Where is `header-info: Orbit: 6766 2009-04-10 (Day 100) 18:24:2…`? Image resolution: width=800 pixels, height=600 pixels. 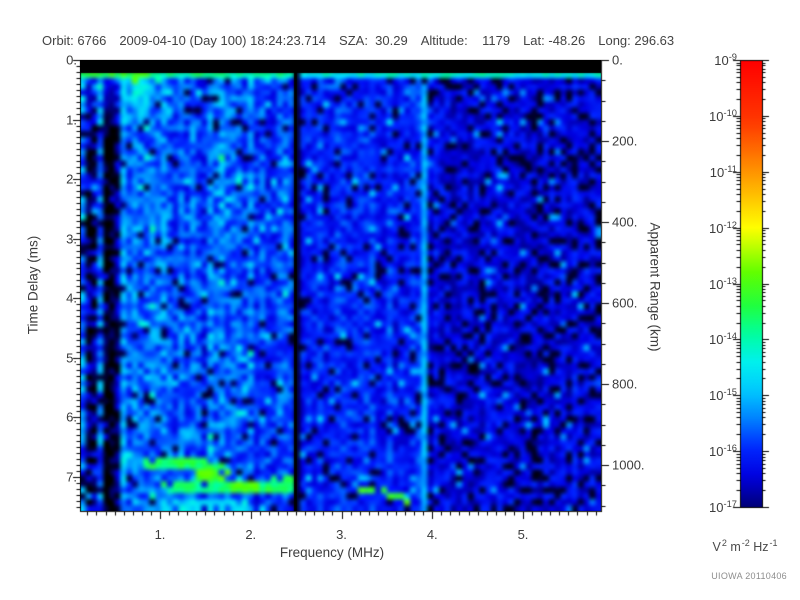
header-info: Orbit: 6766 2009-04-10 (Day 100) 18:24:2… is located at coordinates (358, 40).